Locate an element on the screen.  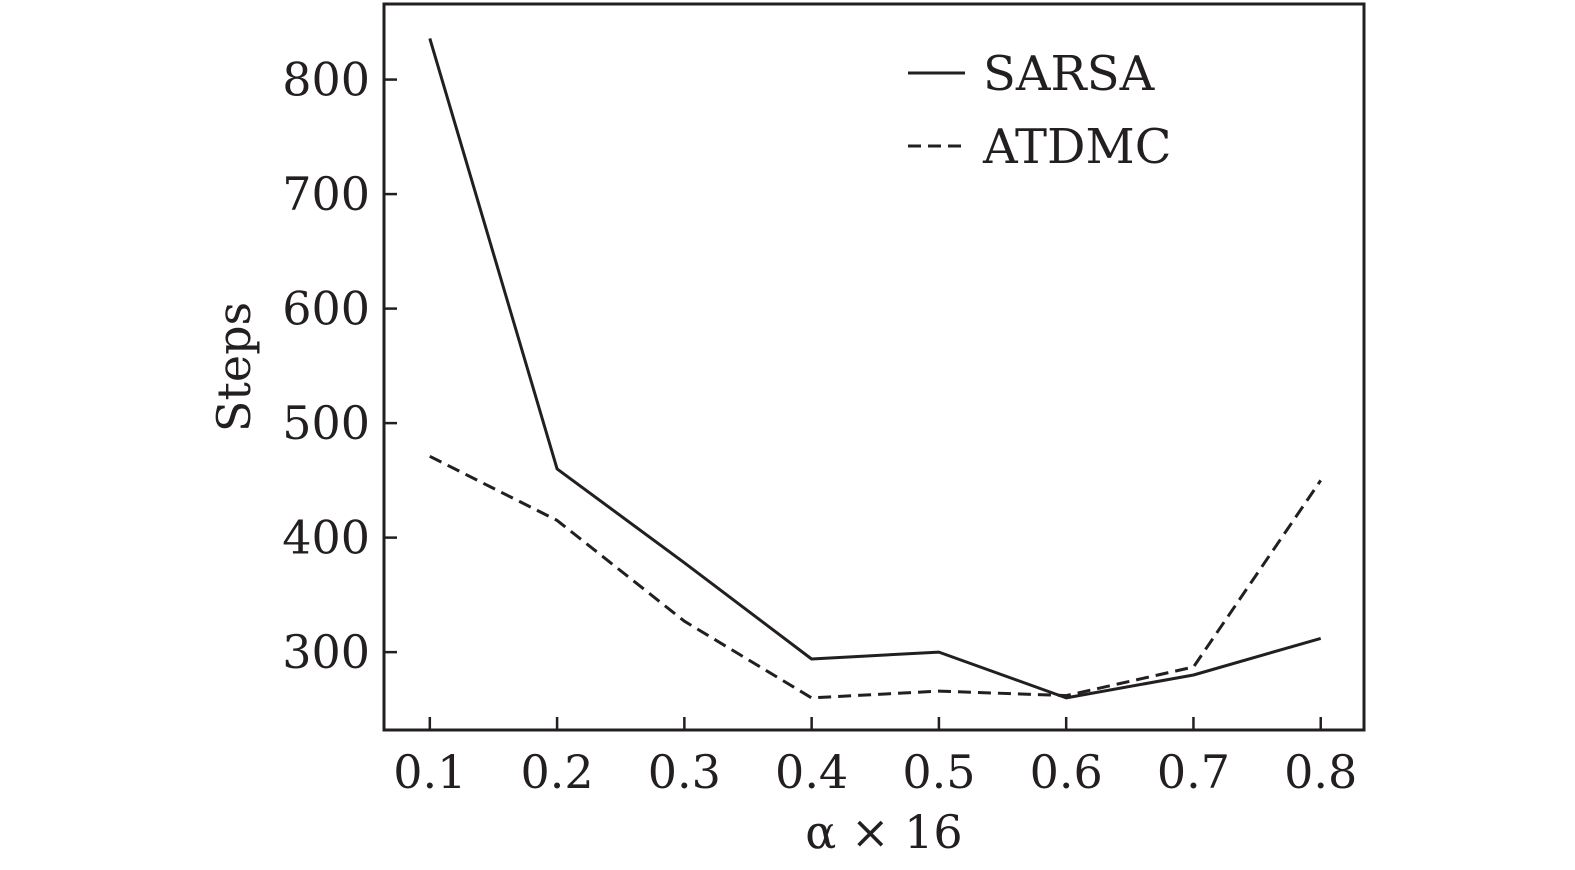
x-tick-label: 0.5 is located at coordinates (938, 772).